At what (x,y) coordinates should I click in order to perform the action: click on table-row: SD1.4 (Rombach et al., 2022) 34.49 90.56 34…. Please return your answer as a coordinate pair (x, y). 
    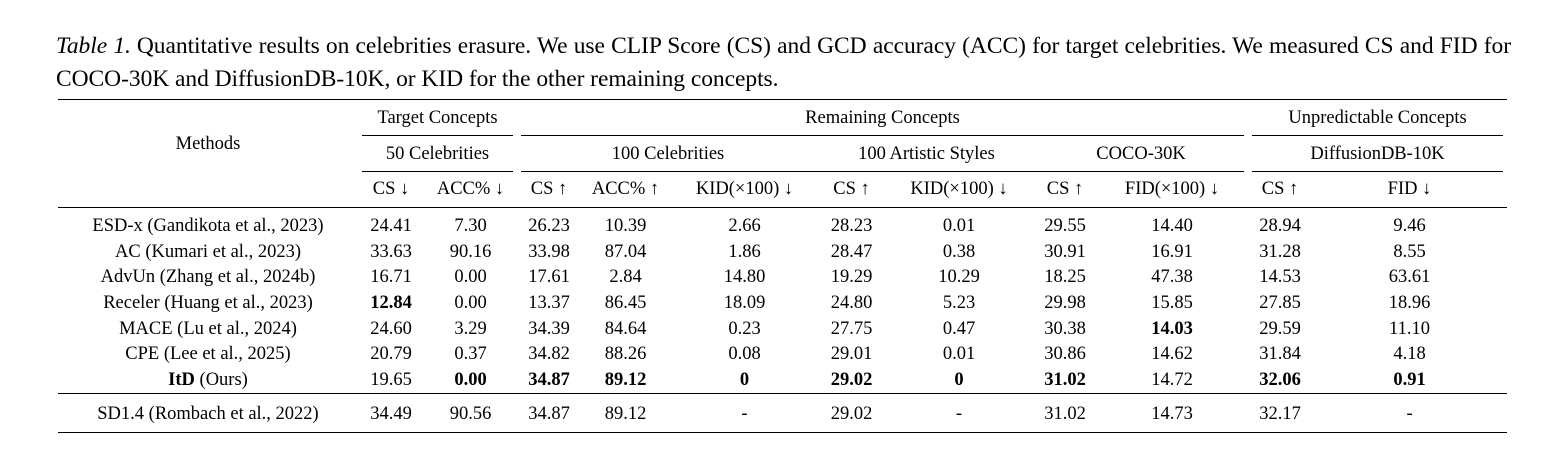
    Looking at the image, I should click on (783, 413).